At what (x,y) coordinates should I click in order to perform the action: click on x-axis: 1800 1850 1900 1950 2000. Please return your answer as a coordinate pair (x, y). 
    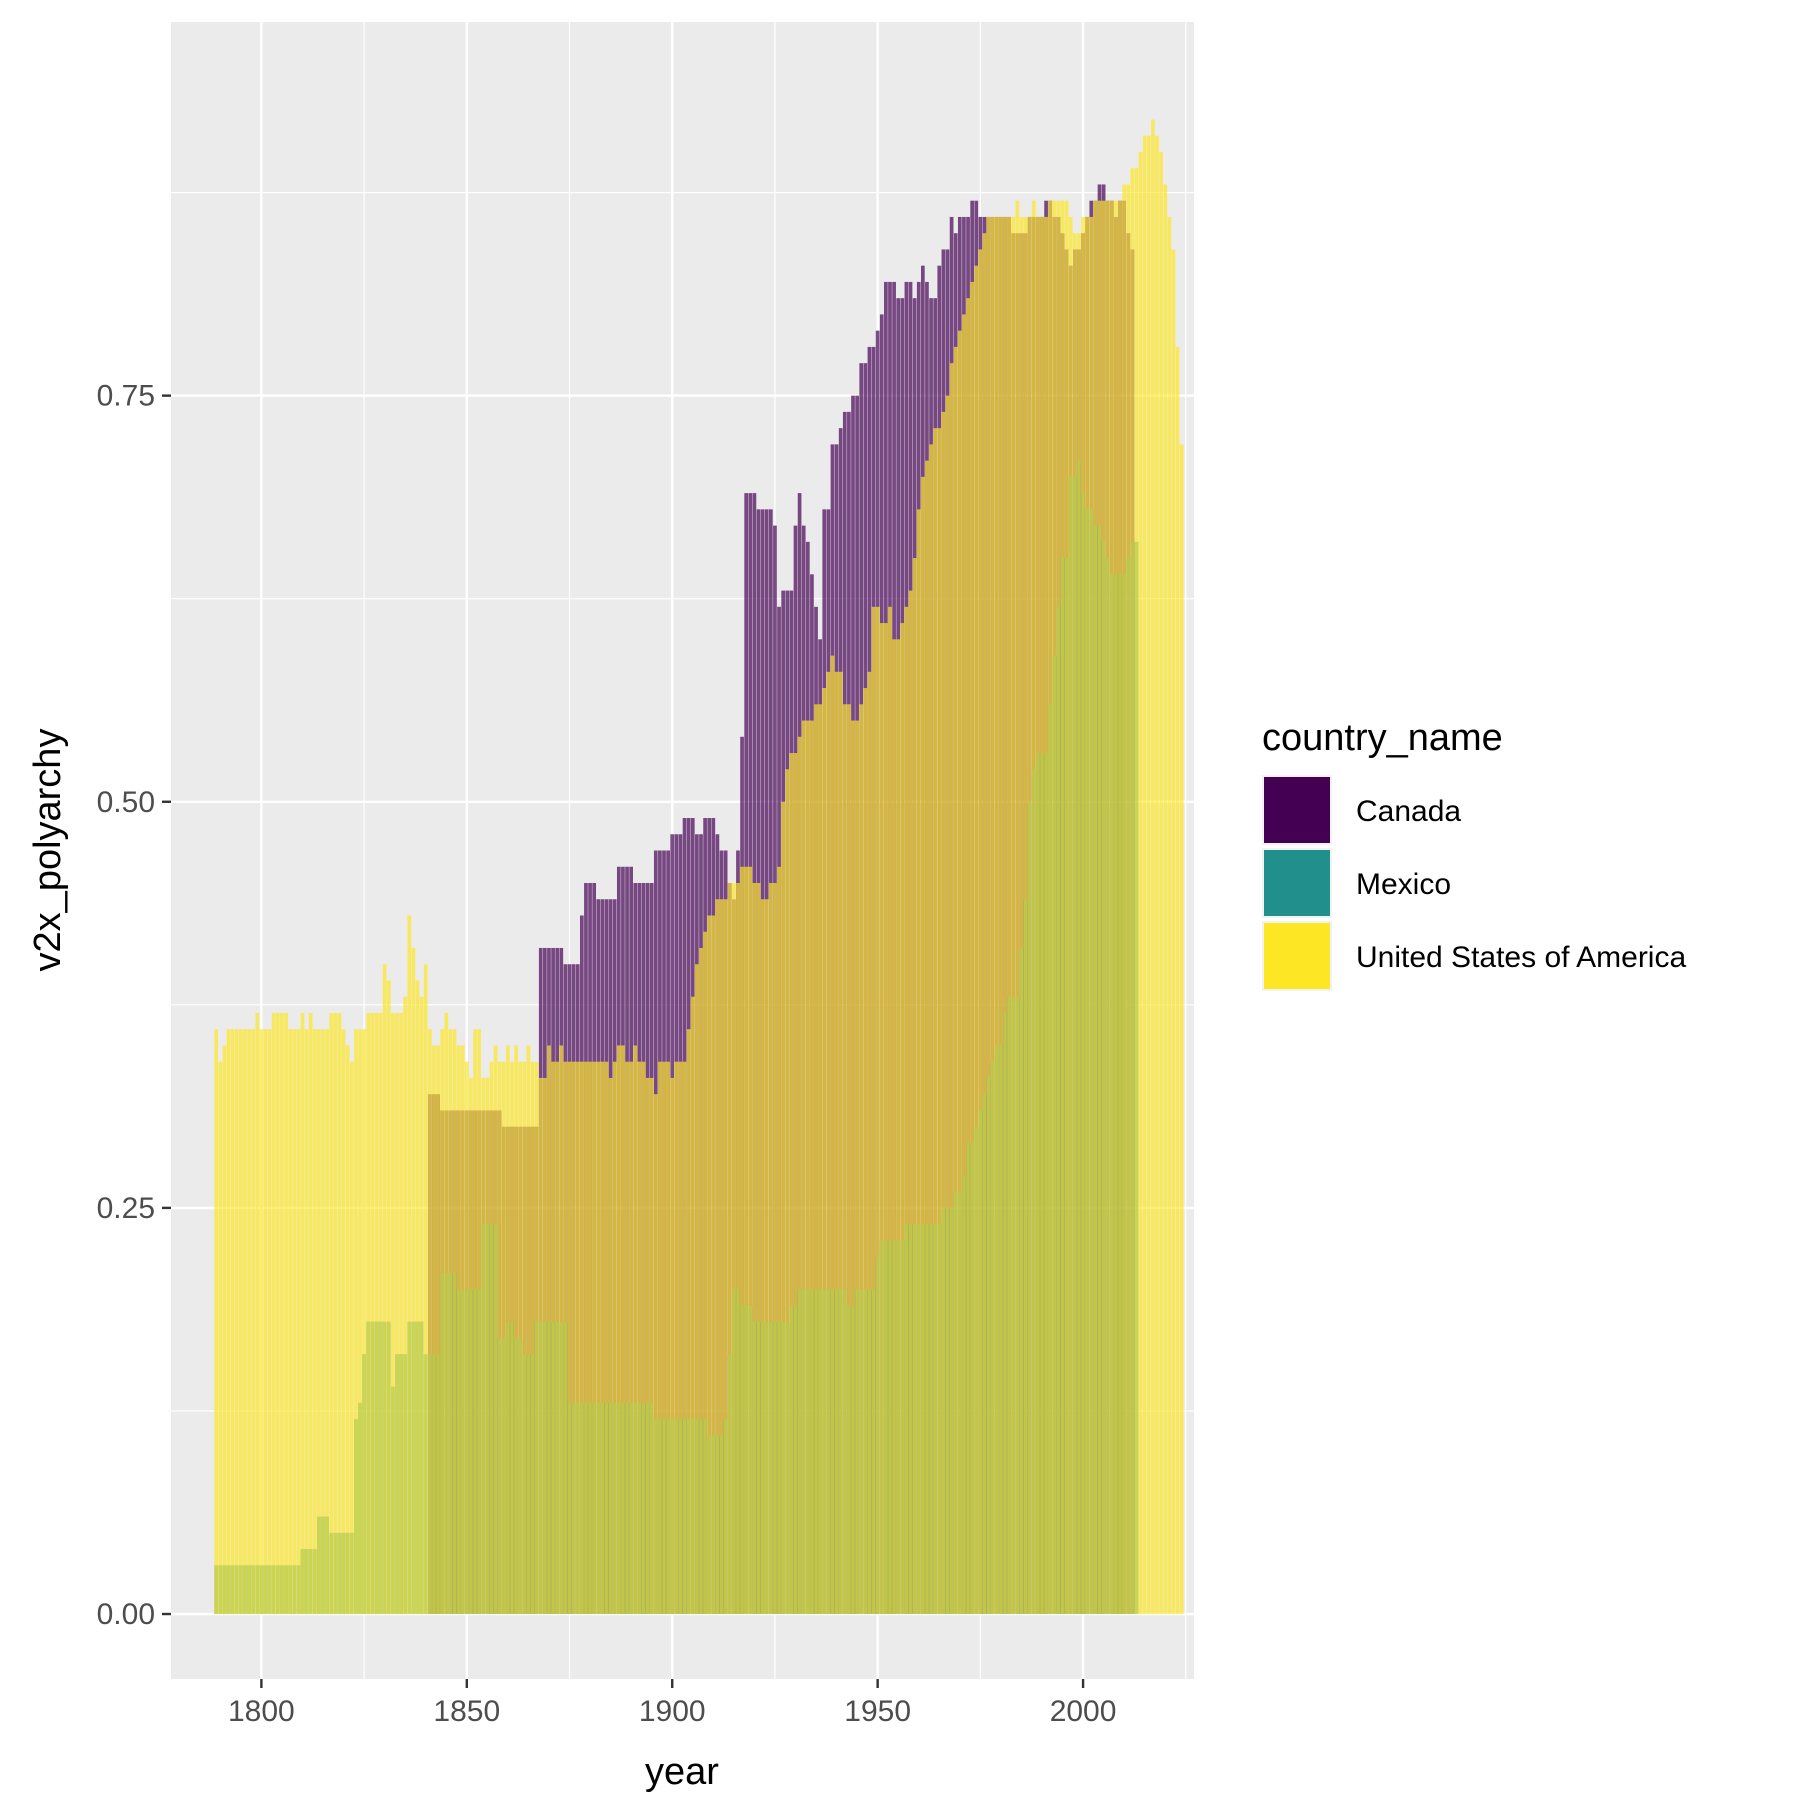
    Looking at the image, I should click on (672, 1703).